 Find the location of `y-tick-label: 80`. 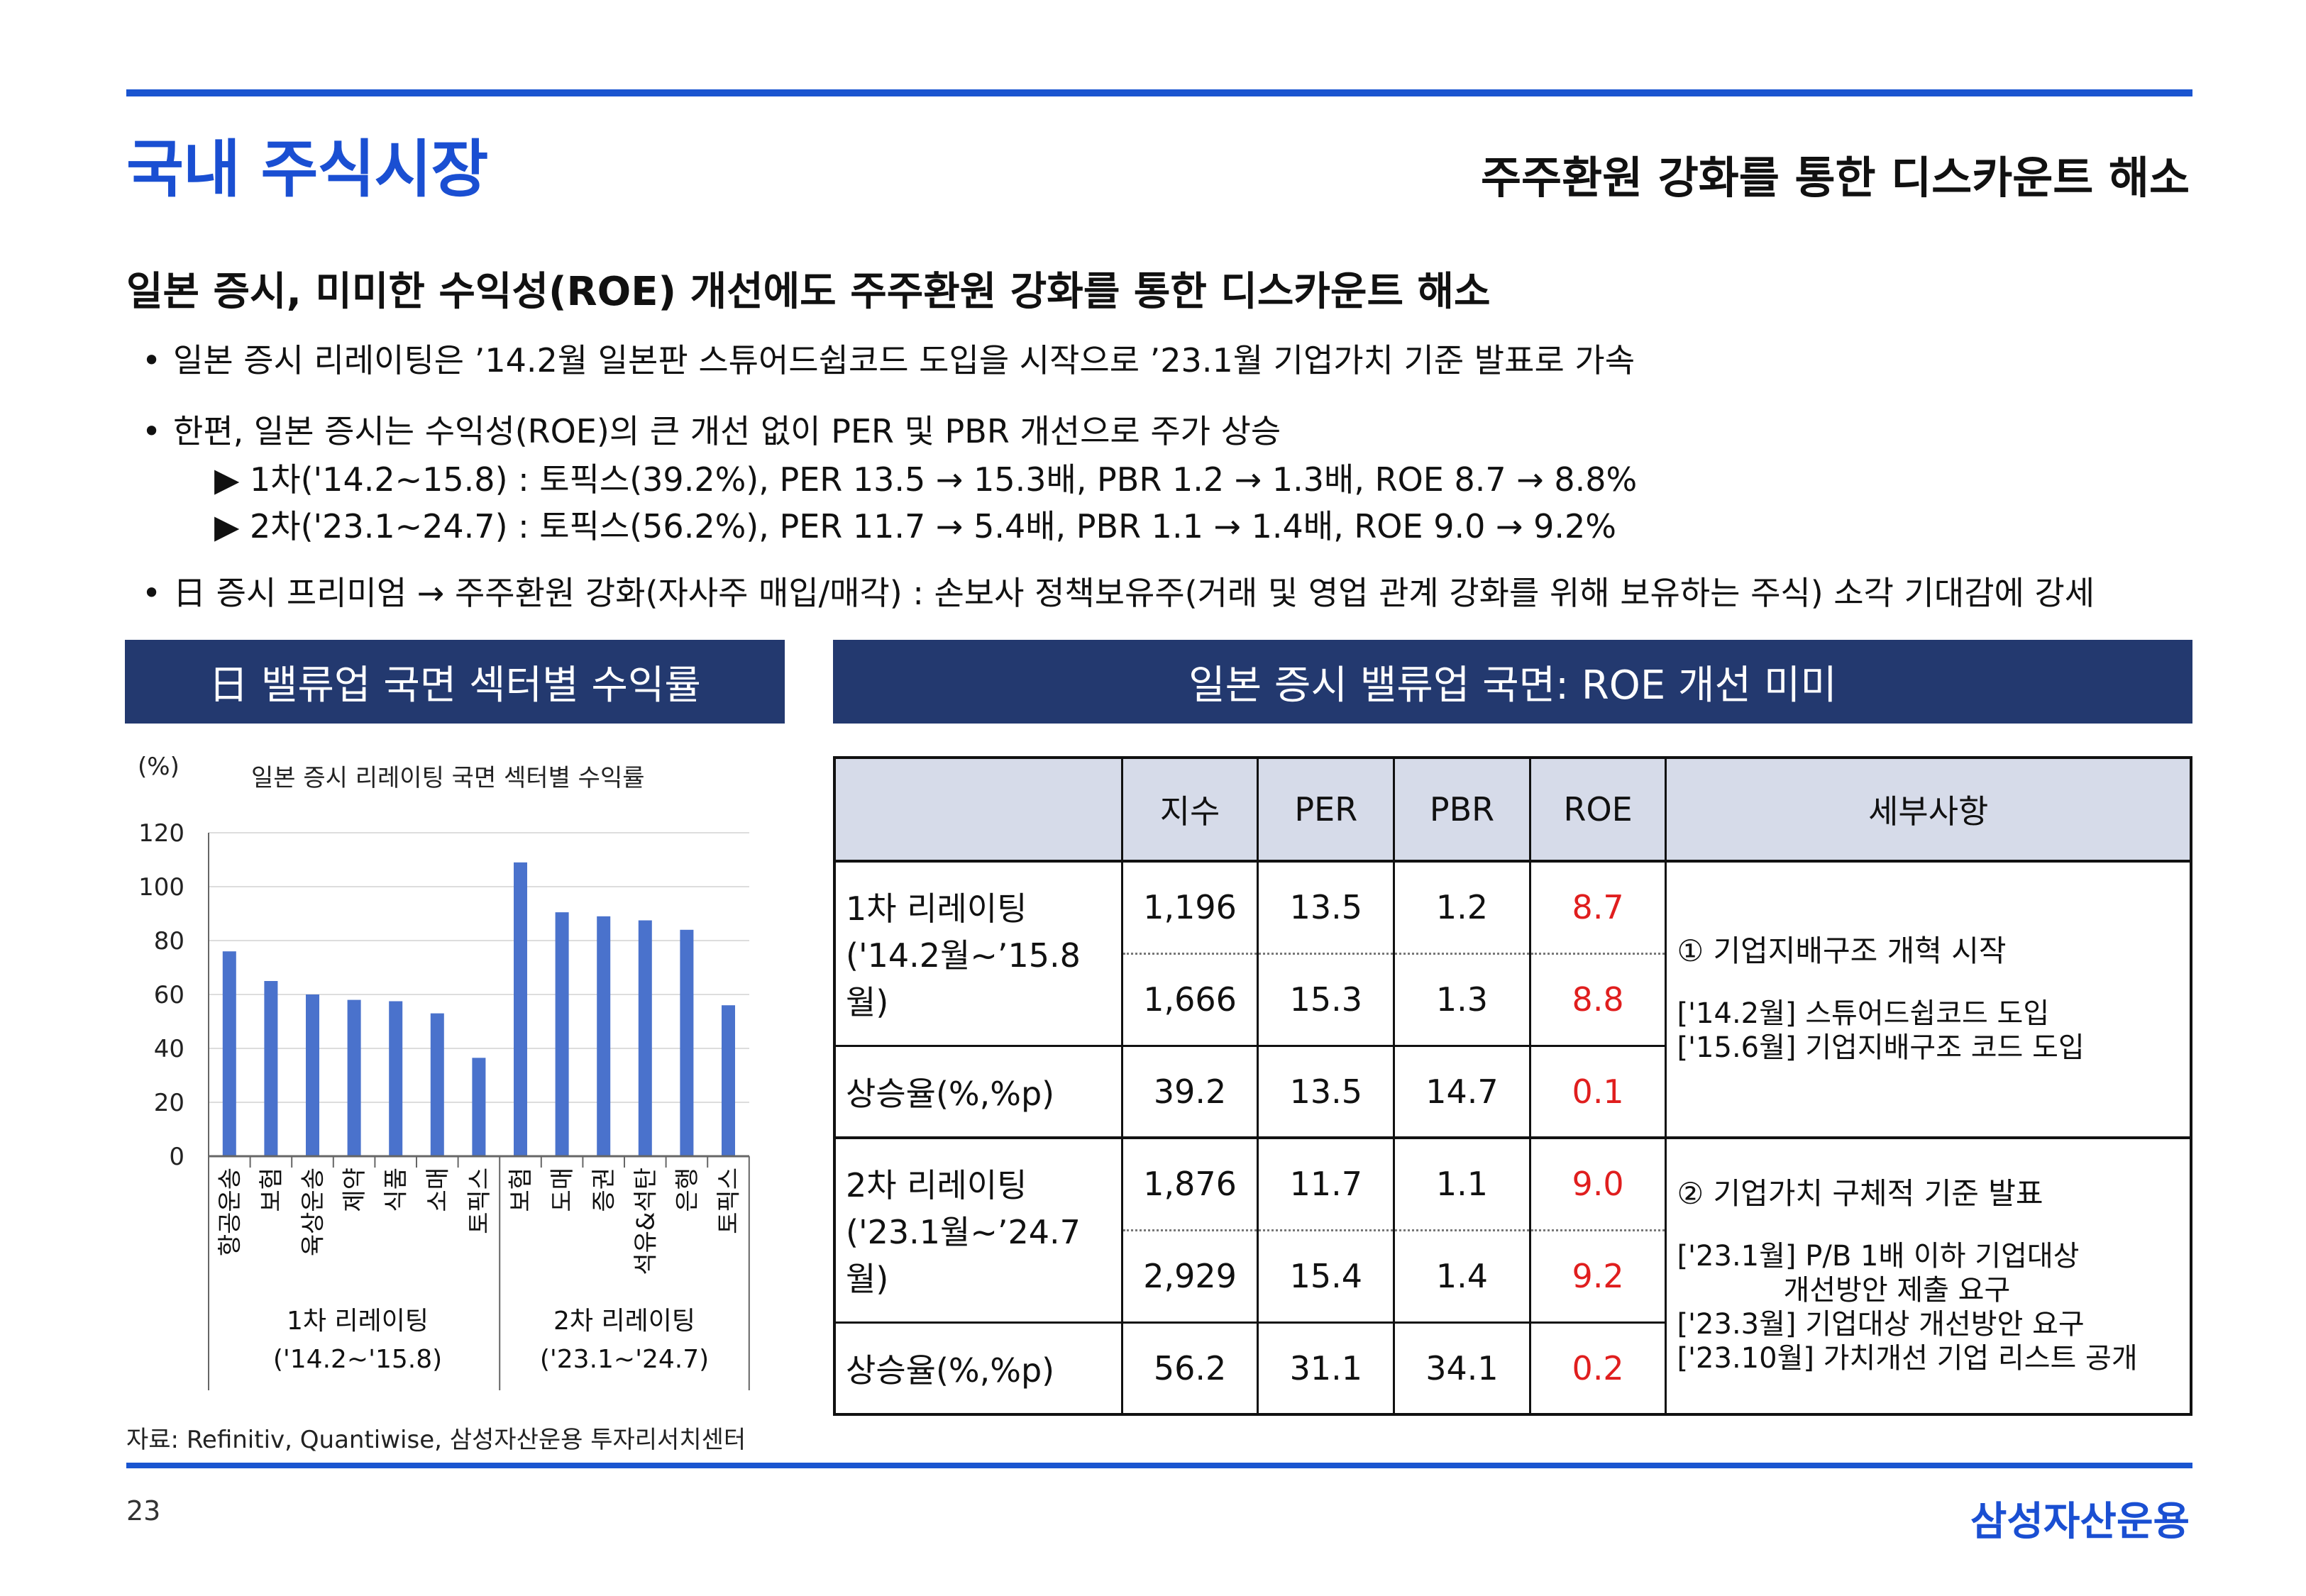

y-tick-label: 80 is located at coordinates (169, 941).